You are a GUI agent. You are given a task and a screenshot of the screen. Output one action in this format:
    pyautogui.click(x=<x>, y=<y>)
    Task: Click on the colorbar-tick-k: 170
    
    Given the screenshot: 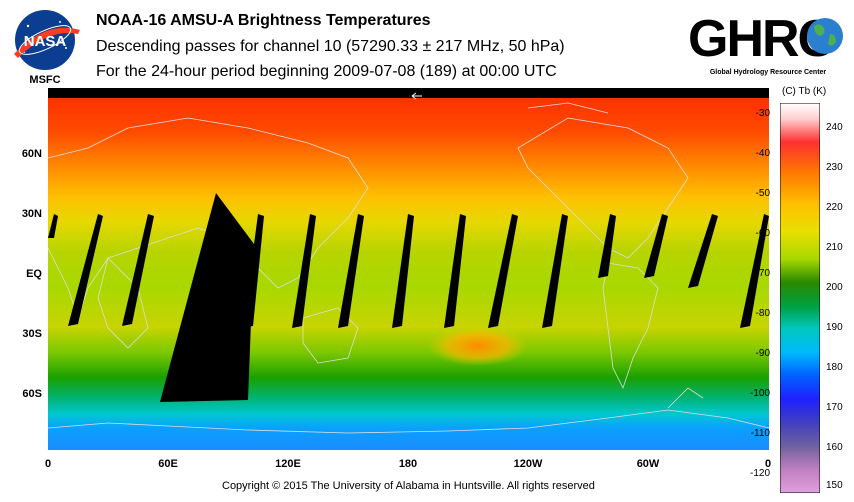 What is the action you would take?
    pyautogui.click(x=834, y=407)
    